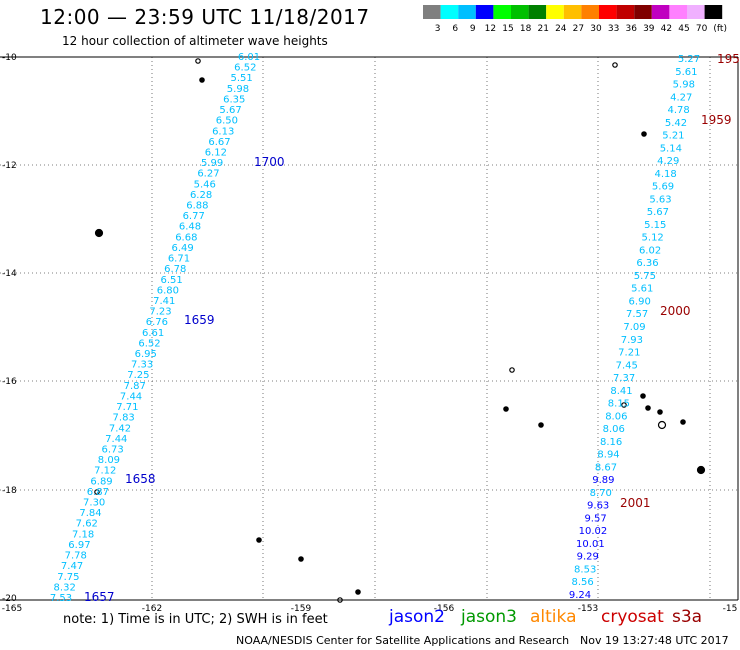 This screenshot has height=650, width=740. I want to click on wave-height-label: 8.53, so click(585, 569).